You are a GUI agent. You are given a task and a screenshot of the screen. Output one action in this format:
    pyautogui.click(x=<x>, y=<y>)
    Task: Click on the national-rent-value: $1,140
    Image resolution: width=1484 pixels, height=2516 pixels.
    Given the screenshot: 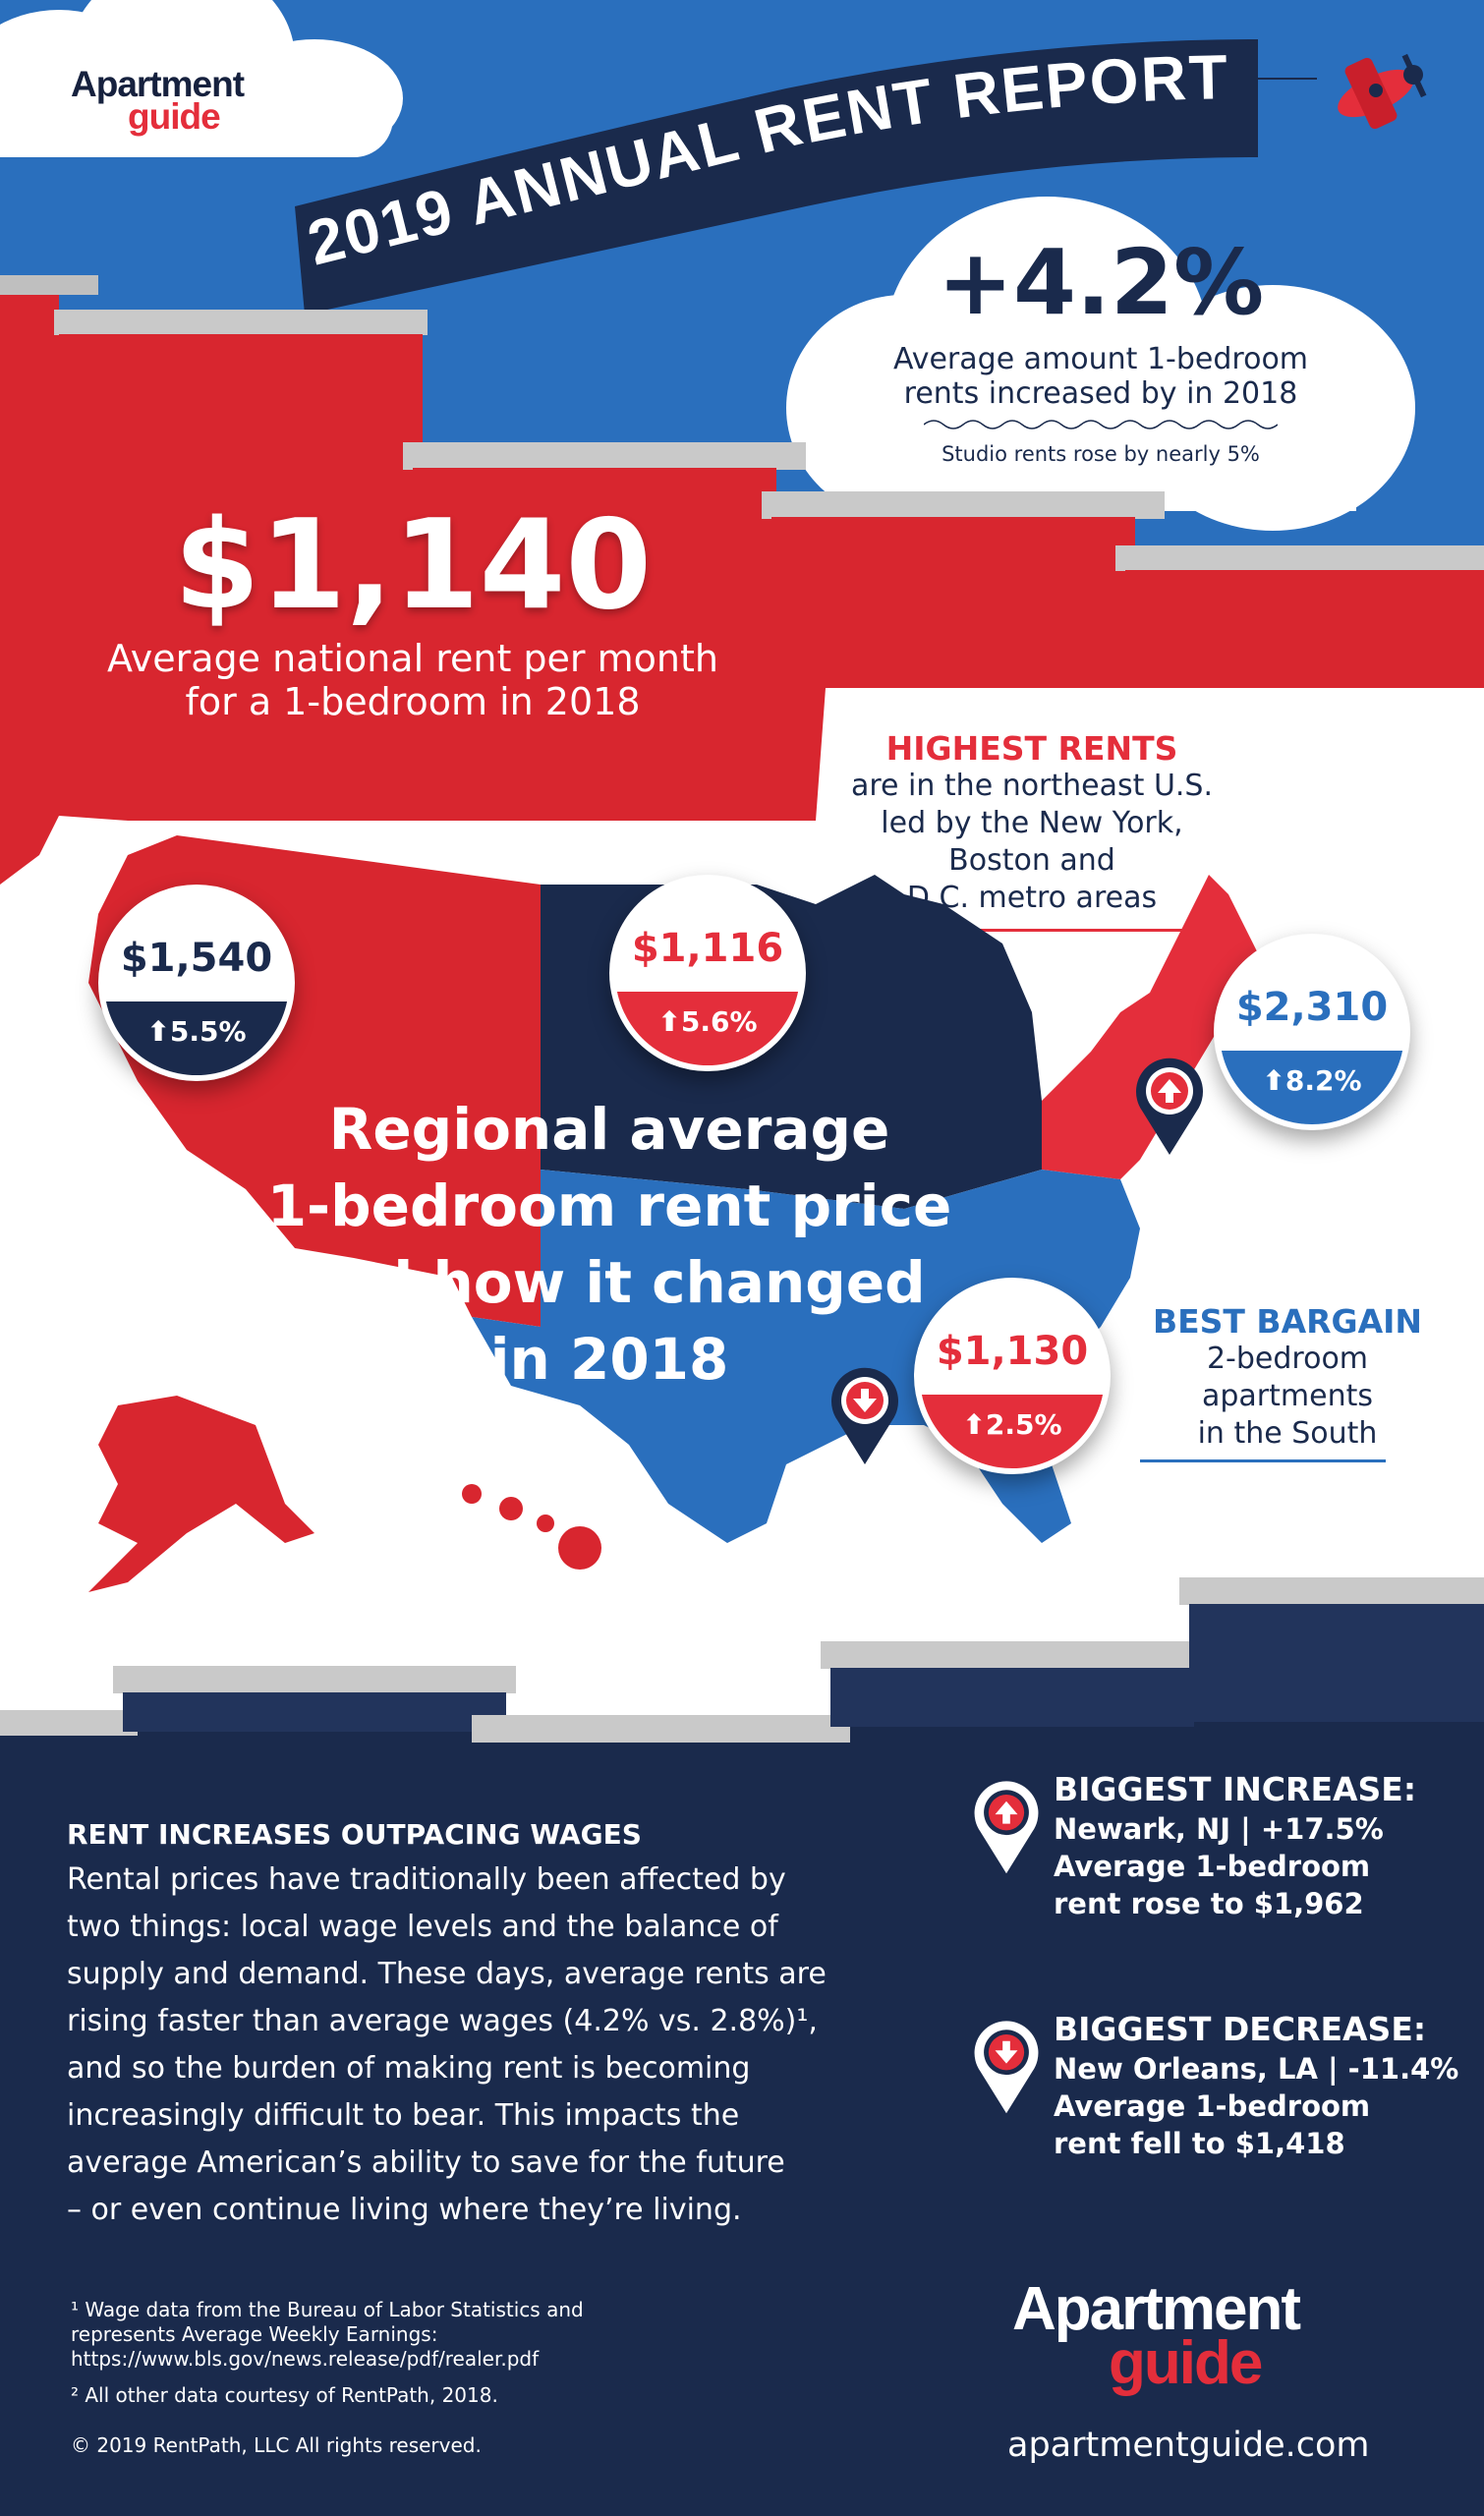 What is the action you would take?
    pyautogui.click(x=413, y=564)
    